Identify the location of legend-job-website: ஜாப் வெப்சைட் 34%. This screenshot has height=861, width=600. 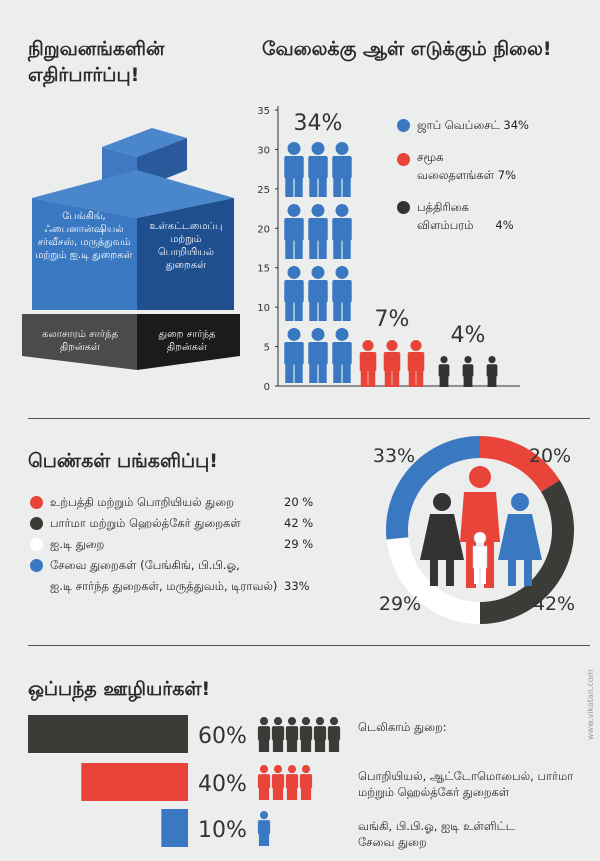
(473, 125).